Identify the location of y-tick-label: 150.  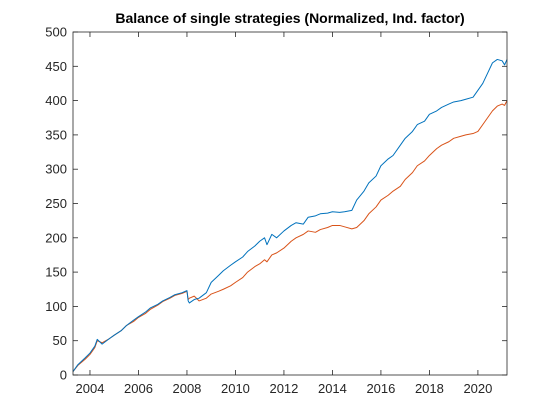
(56, 272).